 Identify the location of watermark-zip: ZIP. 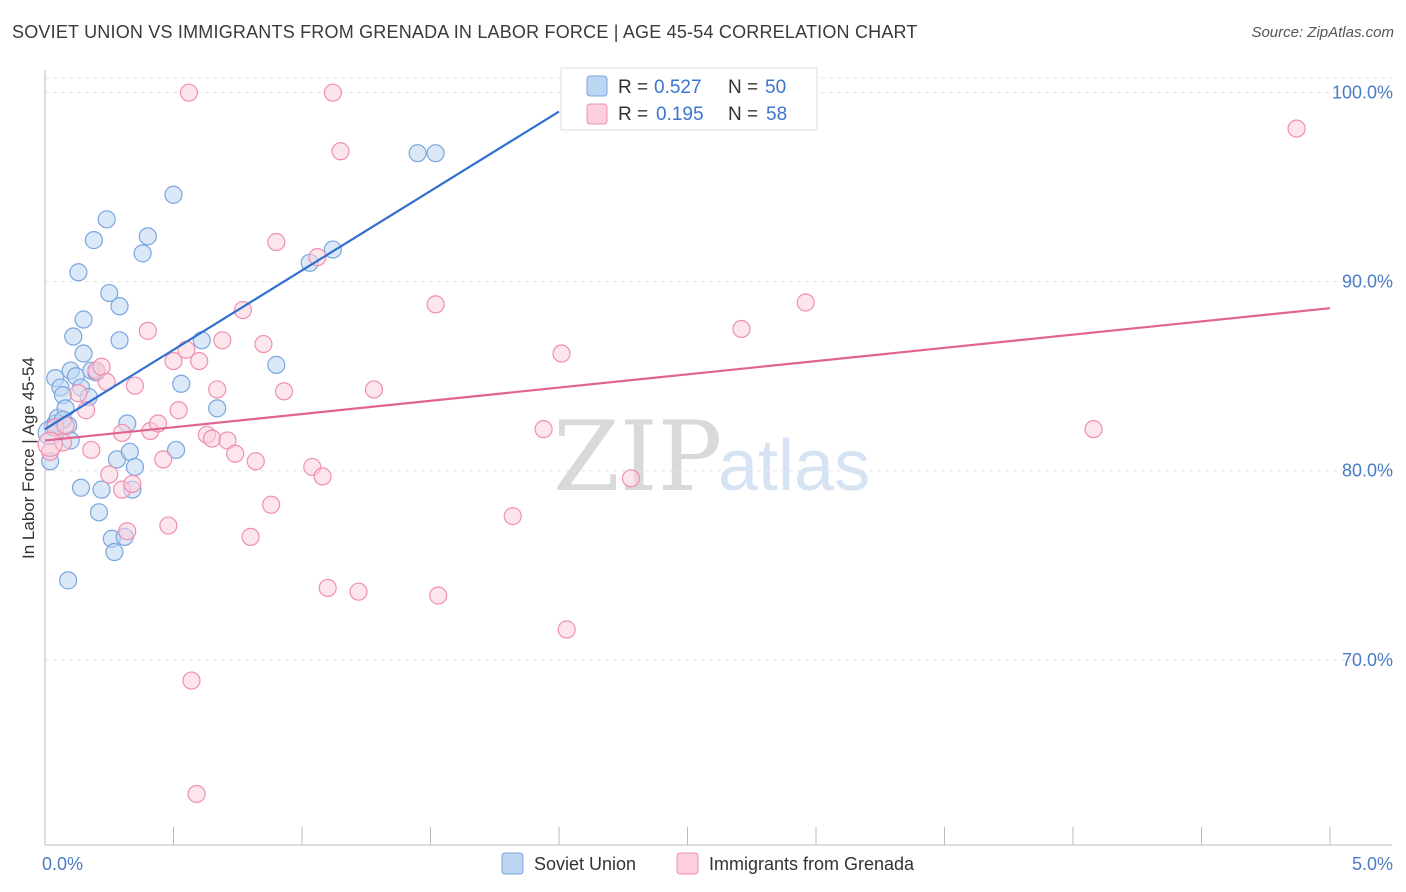
(637, 457).